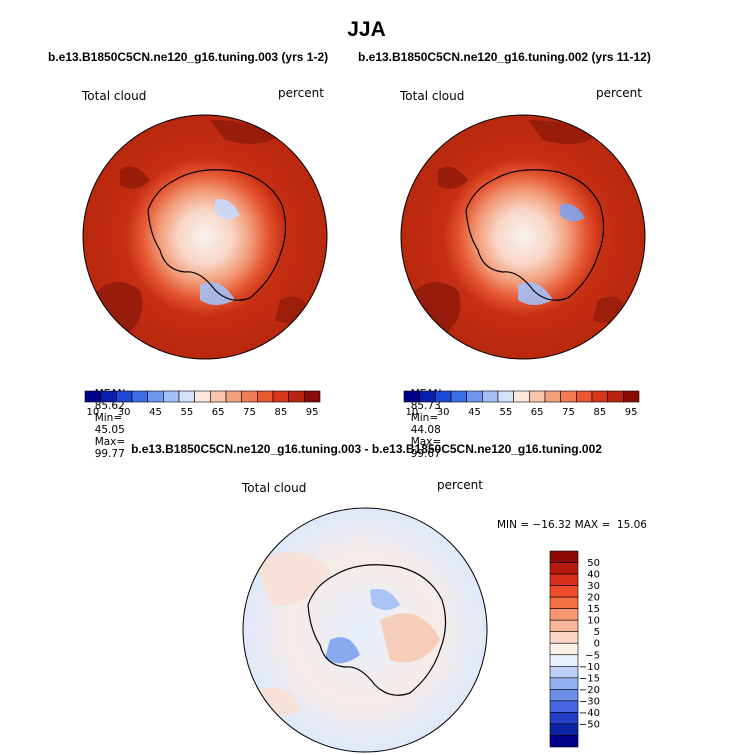 Image resolution: width=733 pixels, height=755 pixels. What do you see at coordinates (249, 412) in the screenshot?
I see `panel1-colorbar-tick-label: 75` at bounding box center [249, 412].